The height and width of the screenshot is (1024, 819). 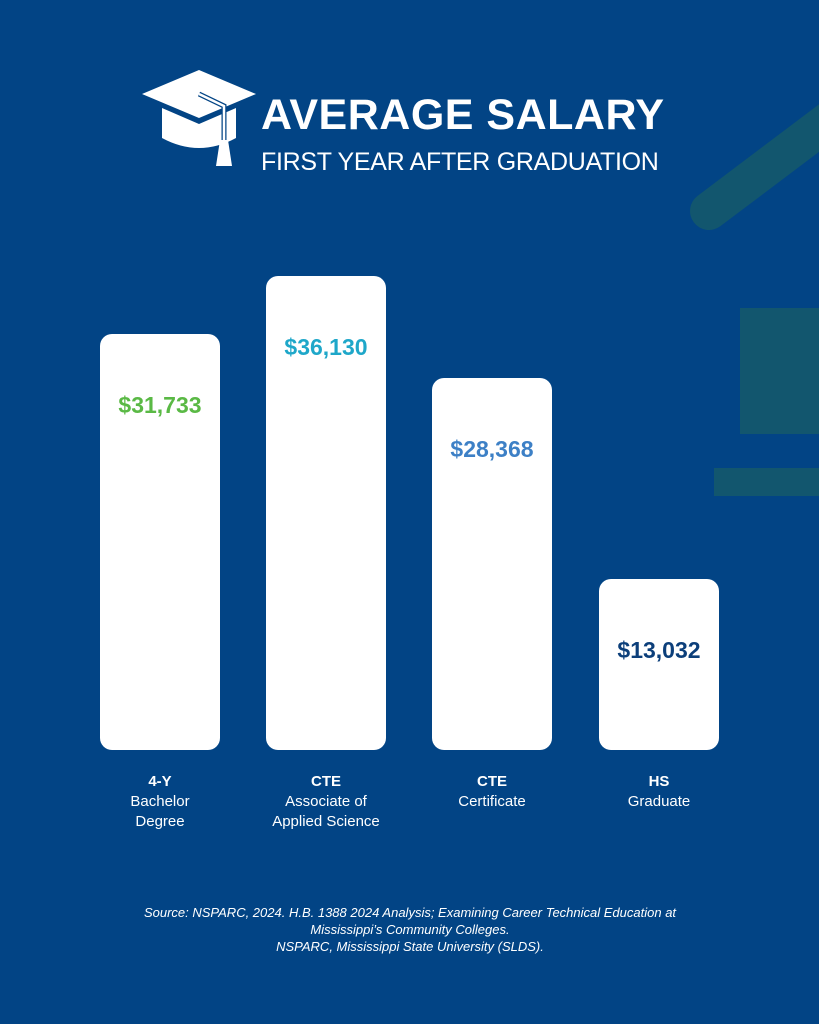 What do you see at coordinates (659, 792) in the screenshot?
I see `category-label-4: HS Graduate` at bounding box center [659, 792].